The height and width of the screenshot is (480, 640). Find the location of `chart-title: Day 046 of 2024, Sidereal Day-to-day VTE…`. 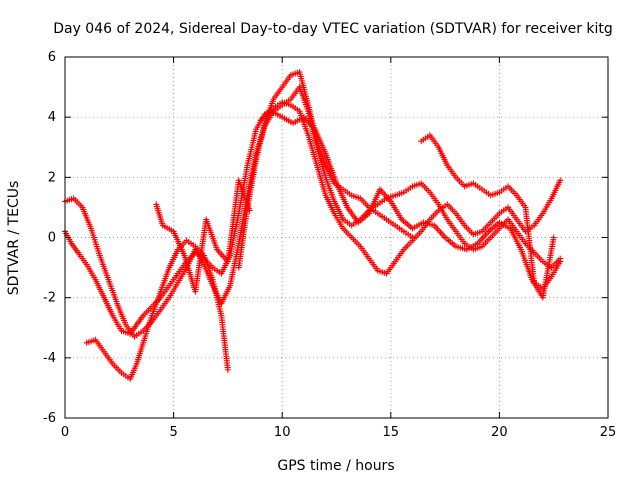

chart-title: Day 046 of 2024, Sidereal Day-to-day VTE… is located at coordinates (333, 29).